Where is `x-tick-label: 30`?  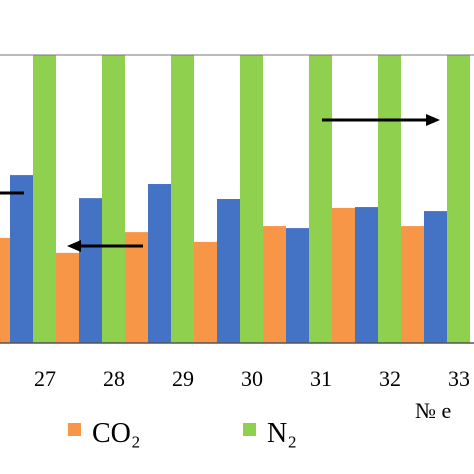
x-tick-label: 30 is located at coordinates (252, 378).